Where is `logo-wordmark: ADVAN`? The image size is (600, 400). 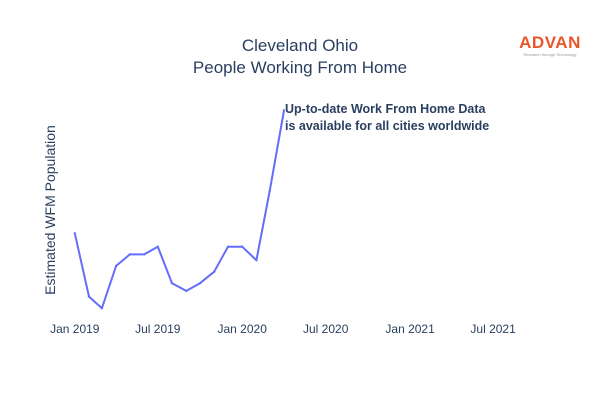 logo-wordmark: ADVAN is located at coordinates (550, 42).